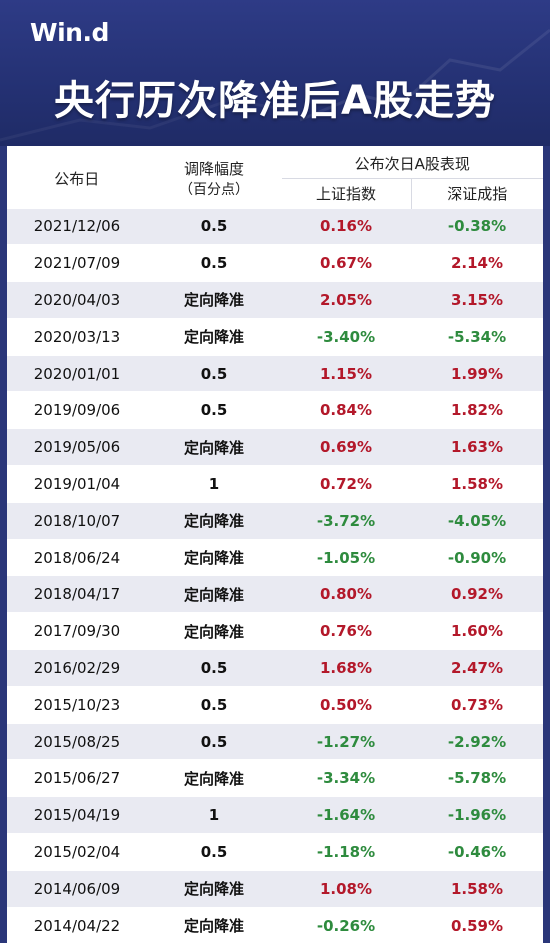  I want to click on shenzhen-change-cell: 0.92%, so click(477, 594).